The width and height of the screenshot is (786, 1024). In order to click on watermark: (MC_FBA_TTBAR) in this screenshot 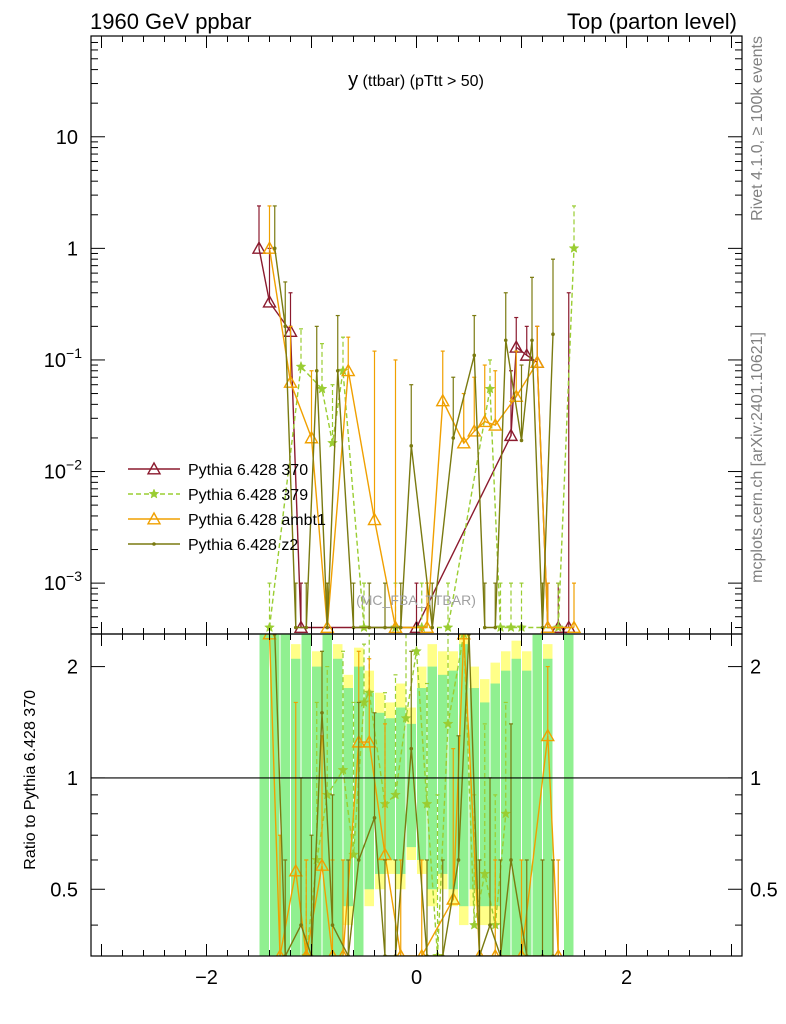, I will do `click(416, 600)`.